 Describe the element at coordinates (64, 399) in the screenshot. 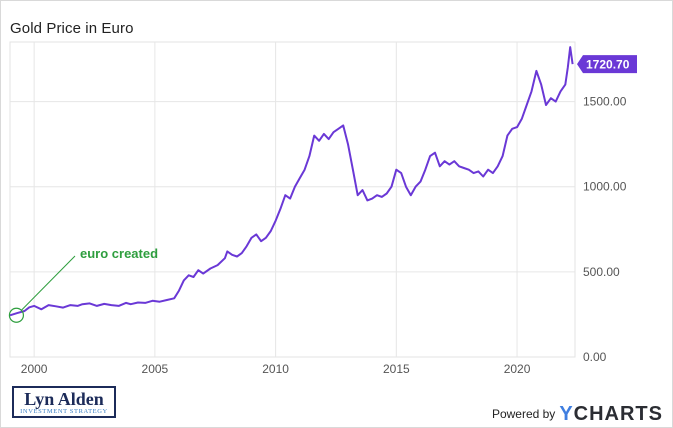

I see `logo-name: Lyn Alden` at that location.